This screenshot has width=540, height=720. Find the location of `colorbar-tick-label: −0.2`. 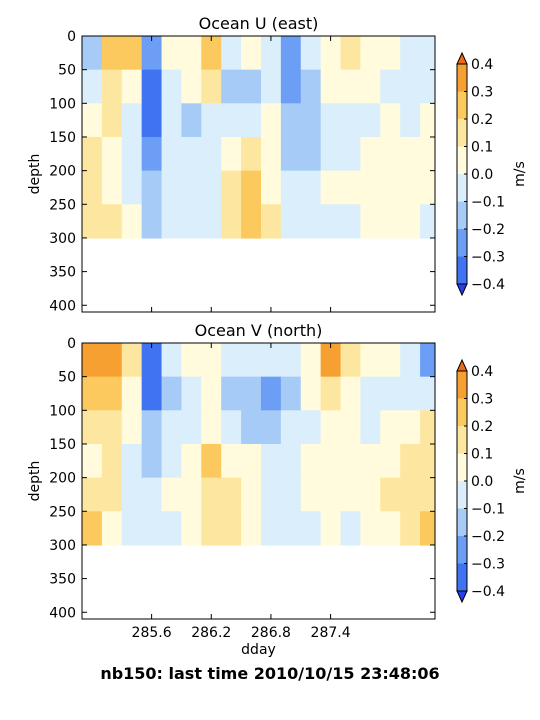

colorbar-tick-label: −0.2 is located at coordinates (488, 230).